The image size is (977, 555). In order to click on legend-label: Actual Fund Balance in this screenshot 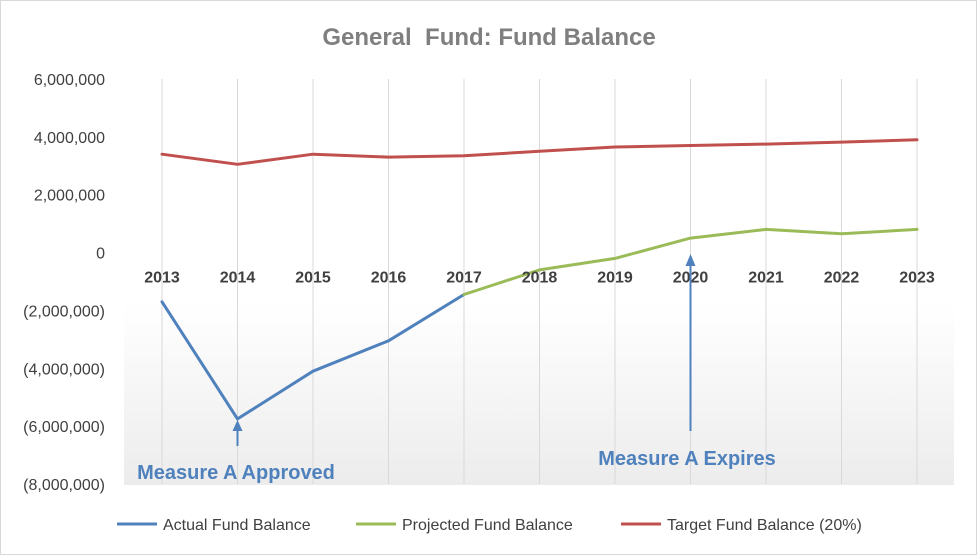, I will do `click(237, 525)`.